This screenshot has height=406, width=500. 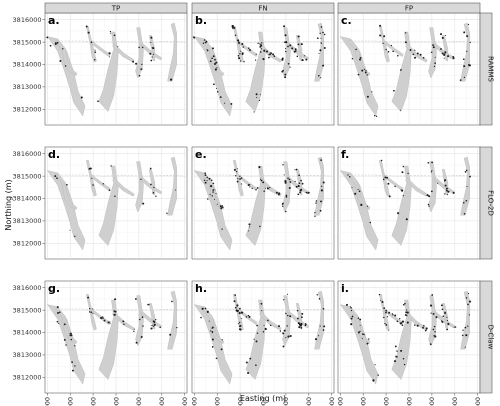 What do you see at coordinates (309, 401) in the screenshot?
I see `x-tick-label: 261000` at bounding box center [309, 401].